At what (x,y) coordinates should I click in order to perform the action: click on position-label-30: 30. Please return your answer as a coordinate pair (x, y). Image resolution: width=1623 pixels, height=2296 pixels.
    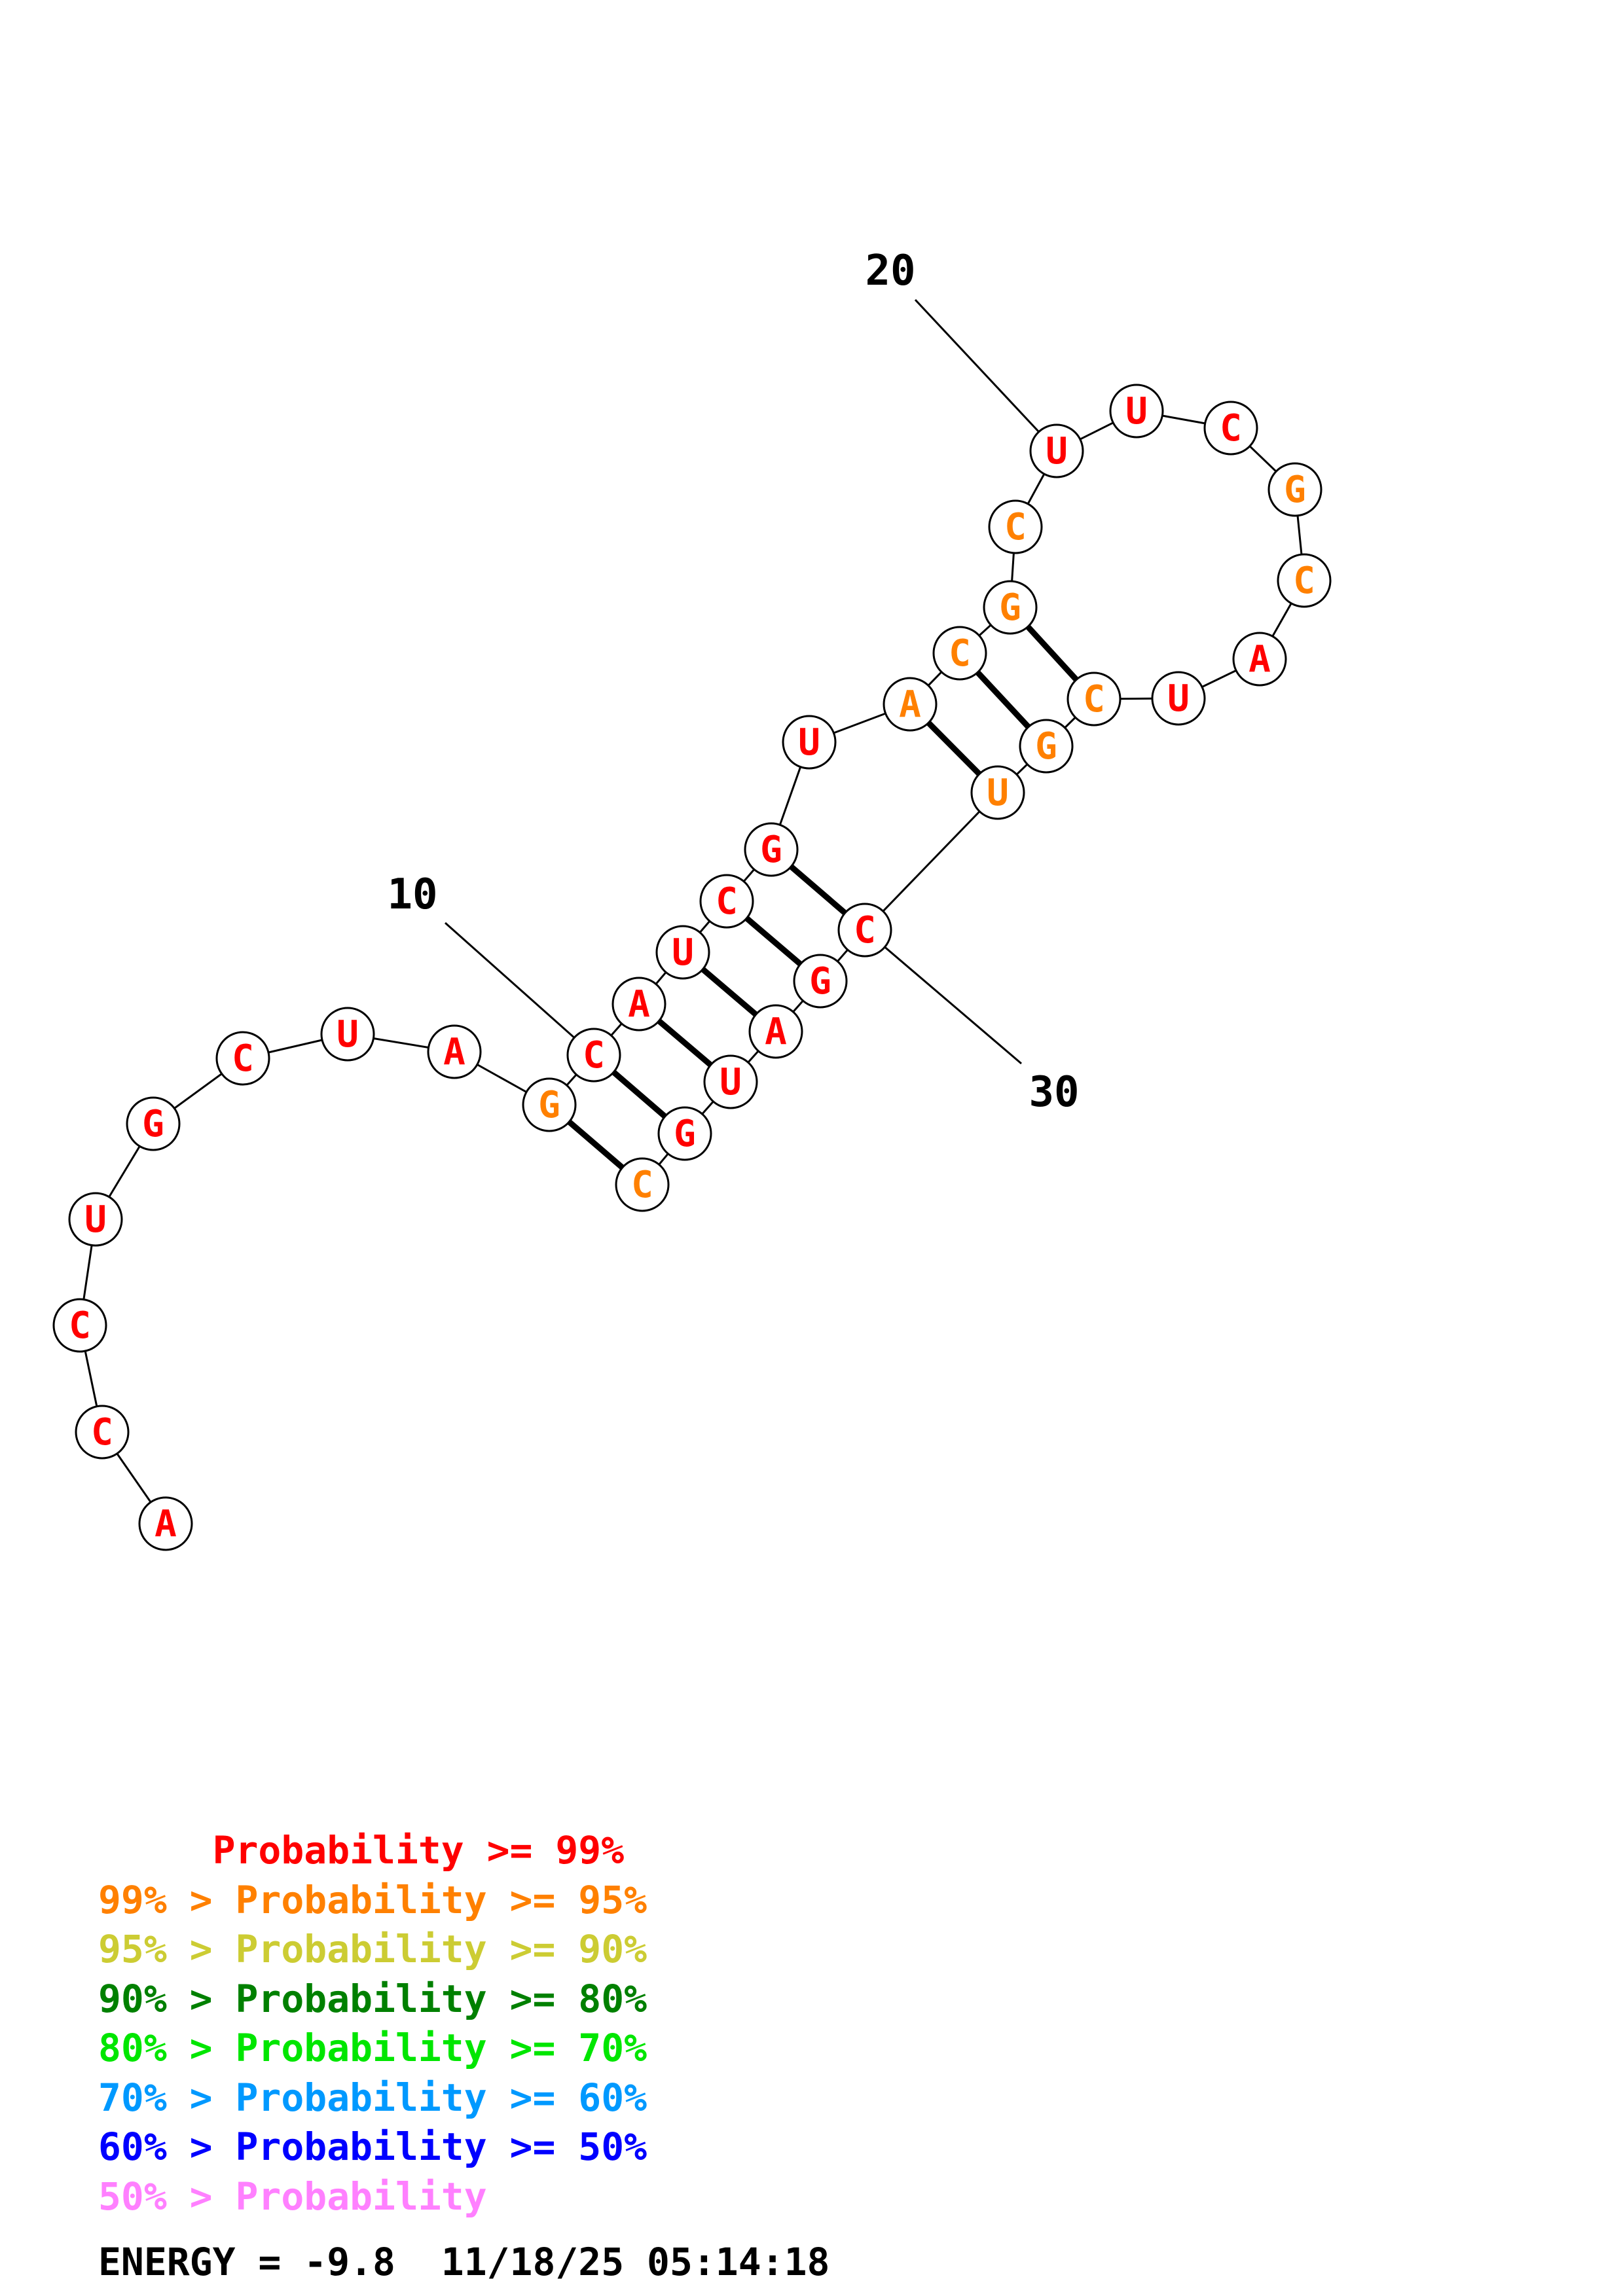
    Looking at the image, I should click on (1054, 1092).